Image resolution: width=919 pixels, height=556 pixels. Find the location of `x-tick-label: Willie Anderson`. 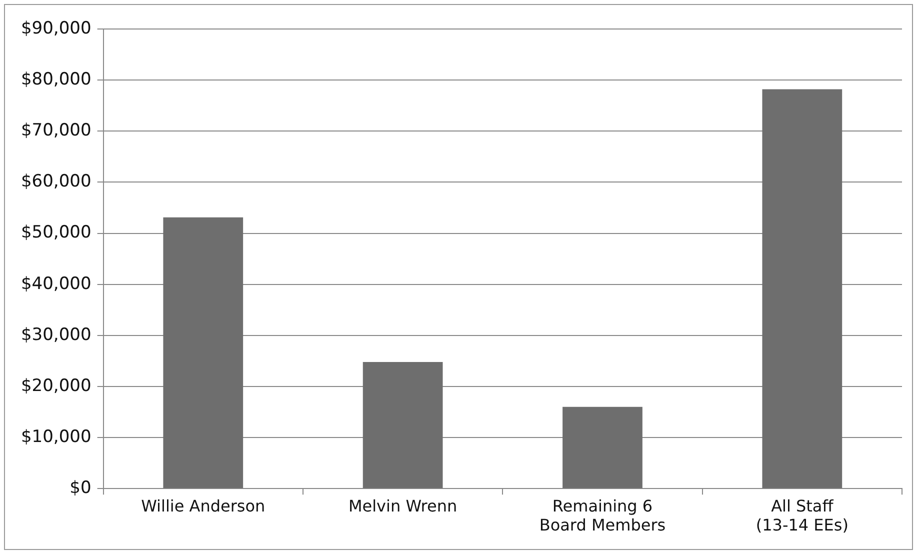

x-tick-label: Willie Anderson is located at coordinates (203, 506).